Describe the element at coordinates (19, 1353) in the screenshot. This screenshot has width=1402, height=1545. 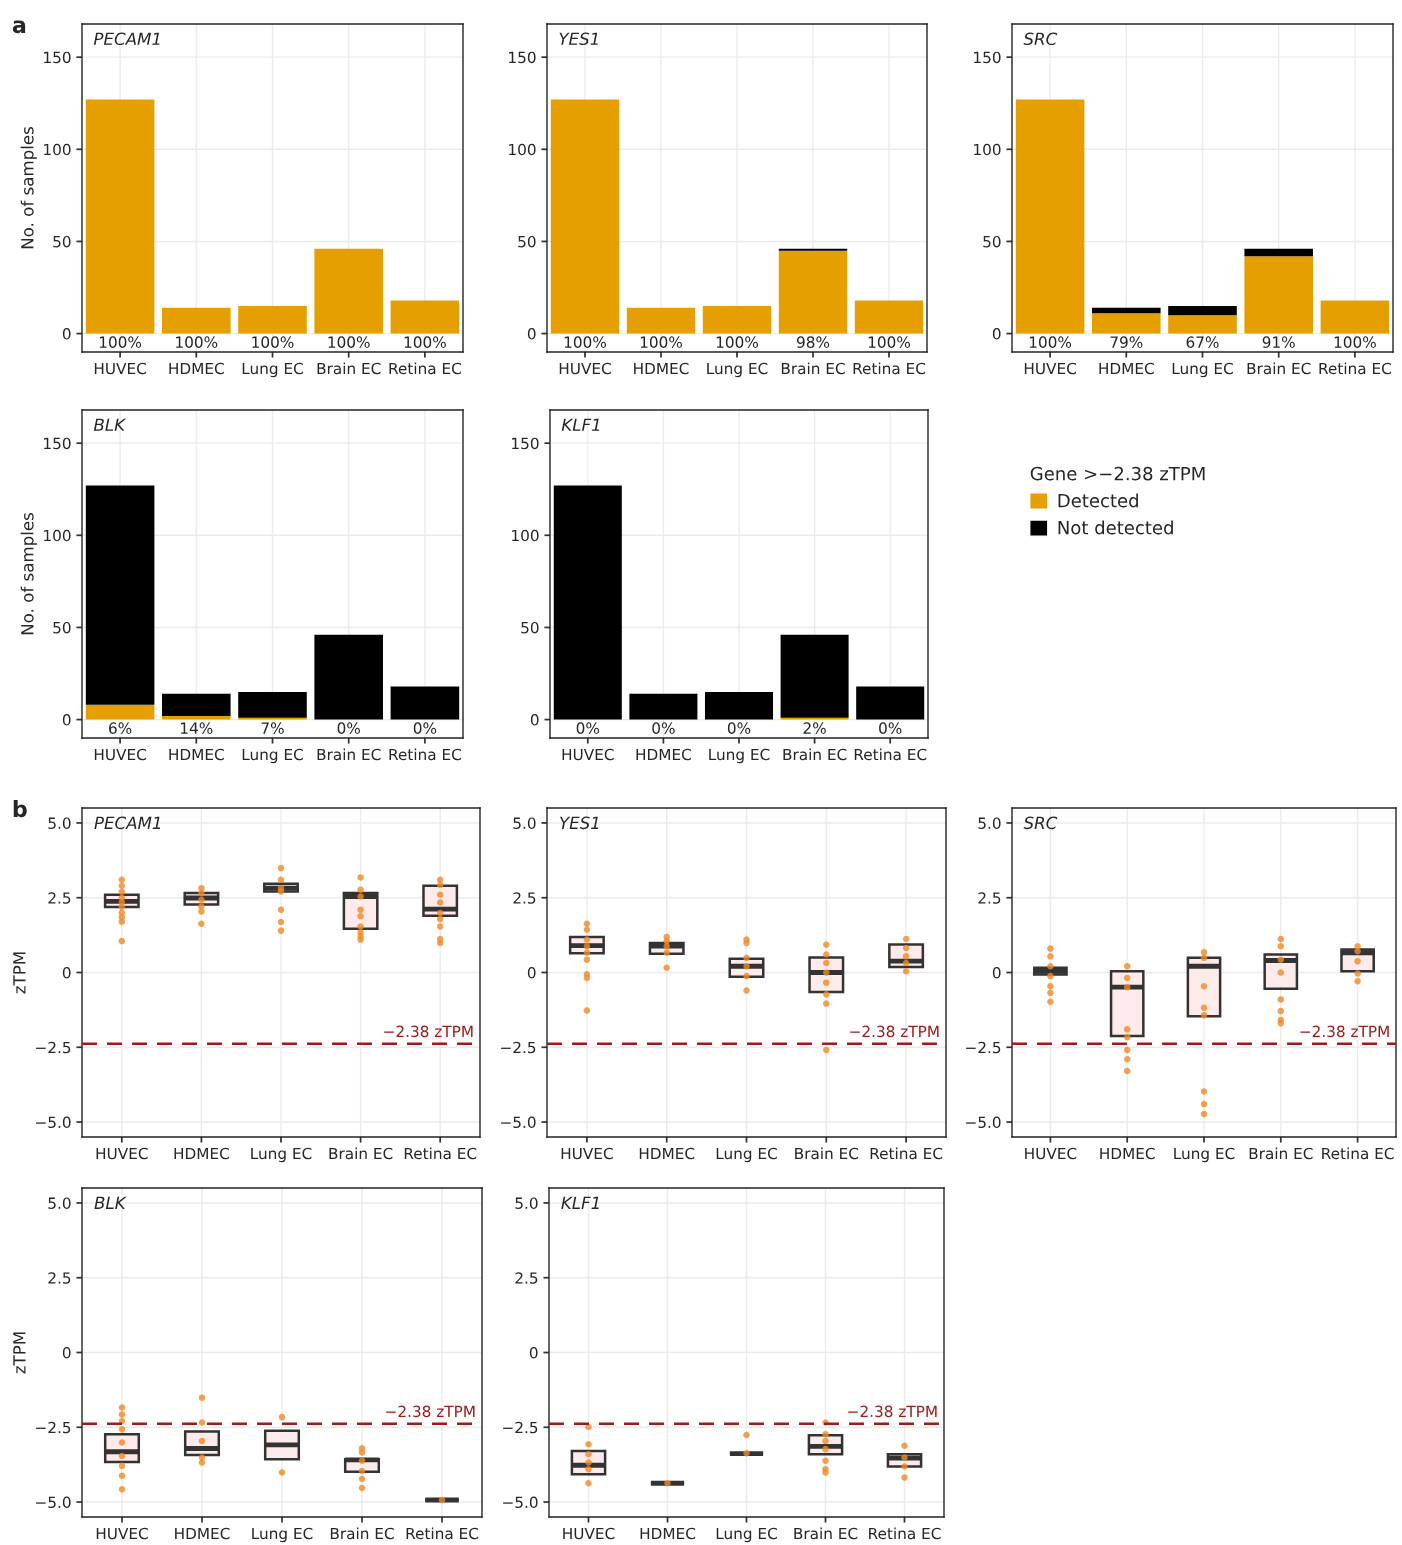
I see `y-axis-title: zTPM` at that location.